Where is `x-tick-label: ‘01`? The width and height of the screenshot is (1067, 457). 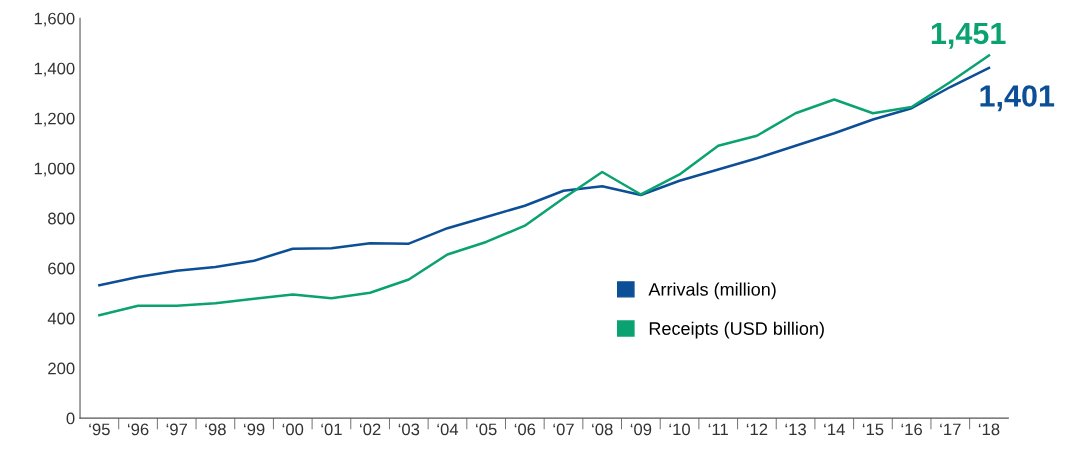
x-tick-label: ‘01 is located at coordinates (331, 429).